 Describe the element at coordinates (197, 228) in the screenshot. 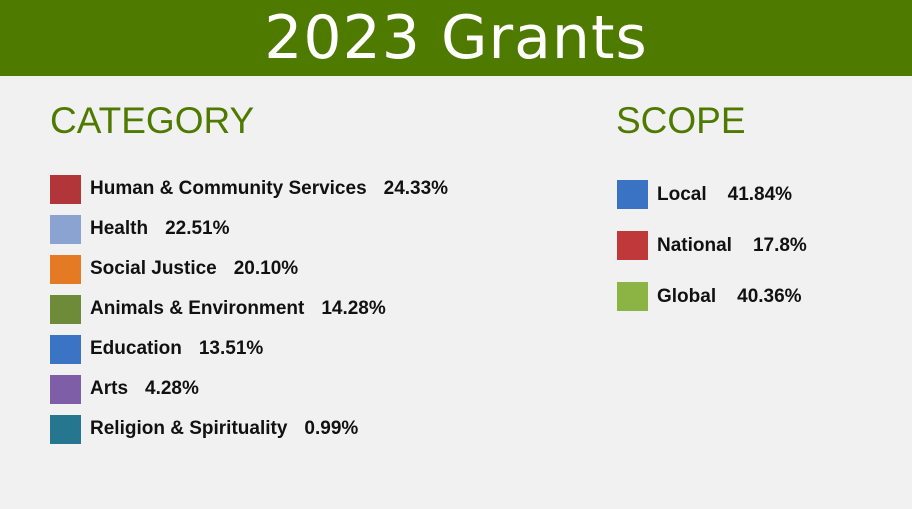

I see `legend-value: 22.51%` at that location.